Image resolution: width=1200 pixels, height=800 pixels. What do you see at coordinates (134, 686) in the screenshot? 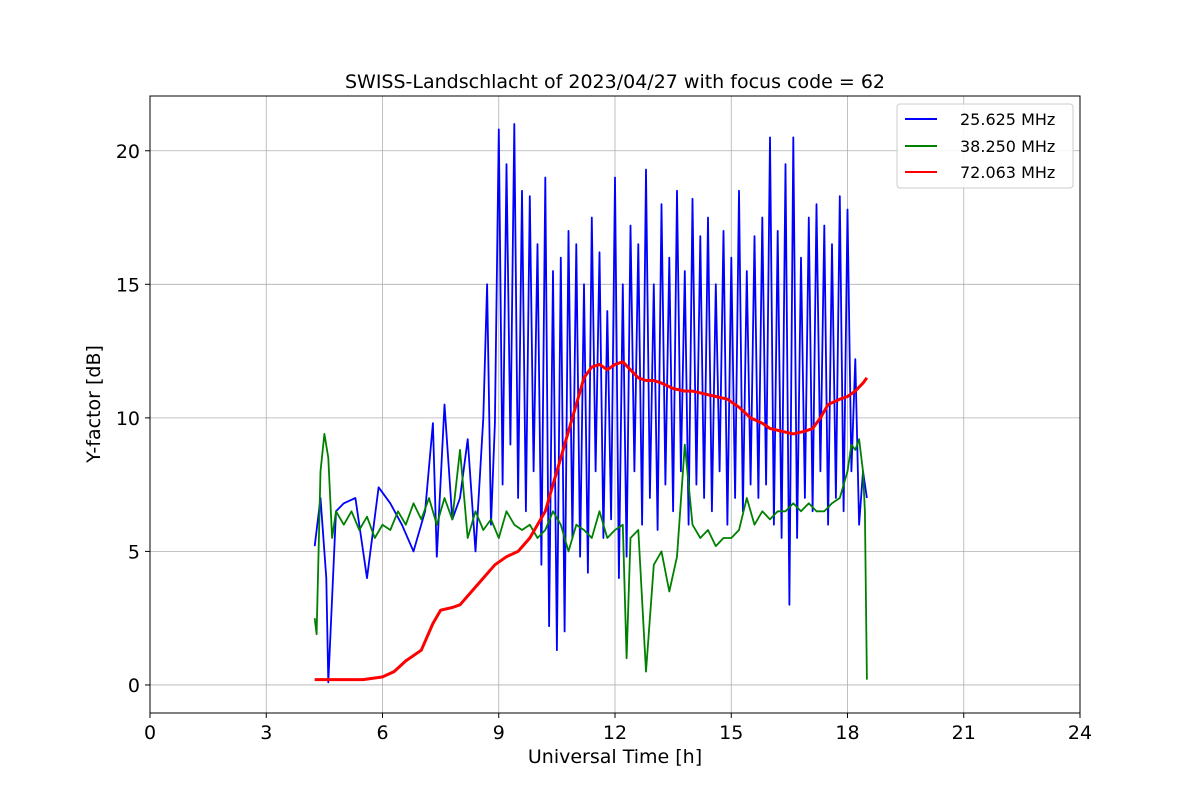
I see `y-tick-label: 0` at bounding box center [134, 686].